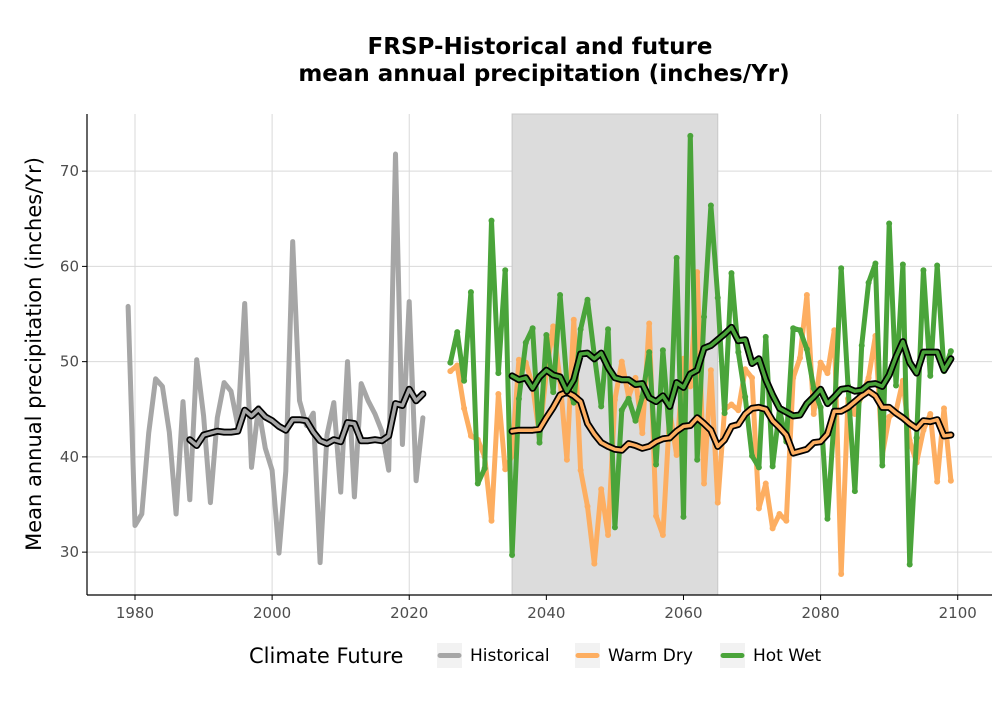  What do you see at coordinates (34, 354) in the screenshot?
I see `y-axis-title: Mean annual precipitation (inches/Yr)` at bounding box center [34, 354].